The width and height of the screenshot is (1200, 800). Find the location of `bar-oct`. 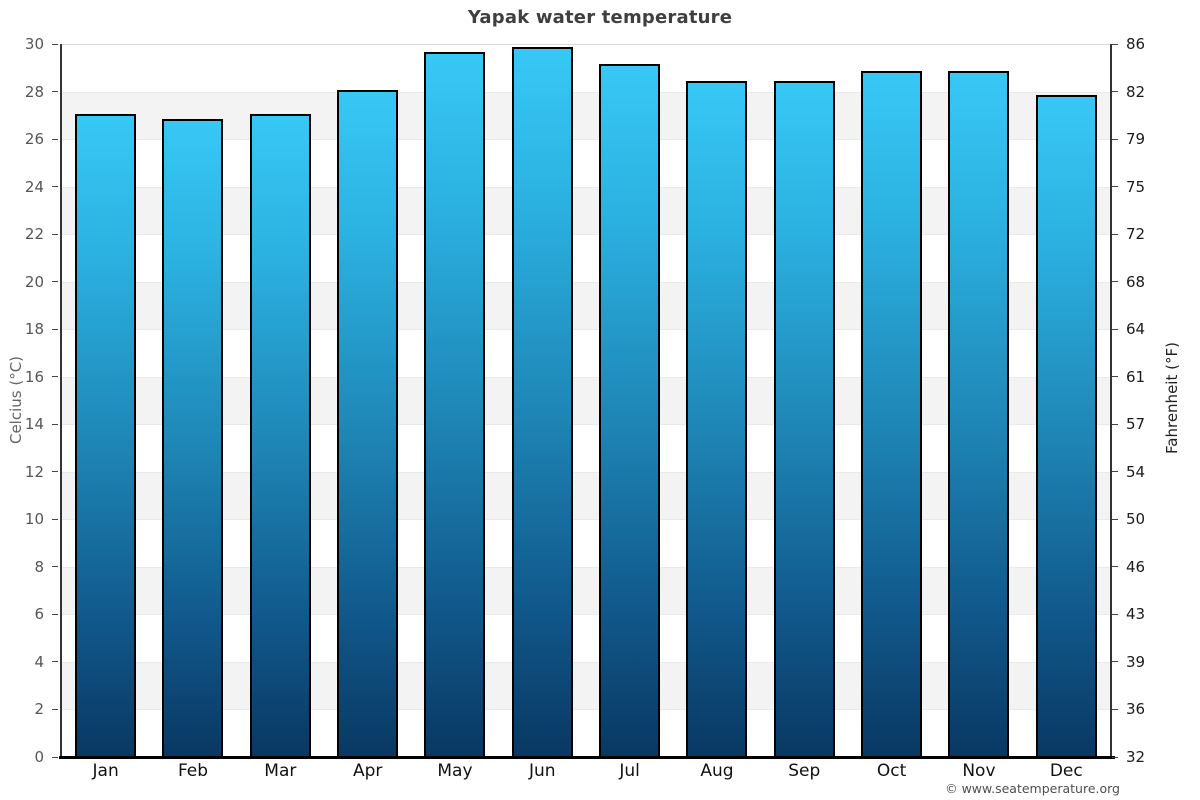

bar-oct is located at coordinates (892, 414).